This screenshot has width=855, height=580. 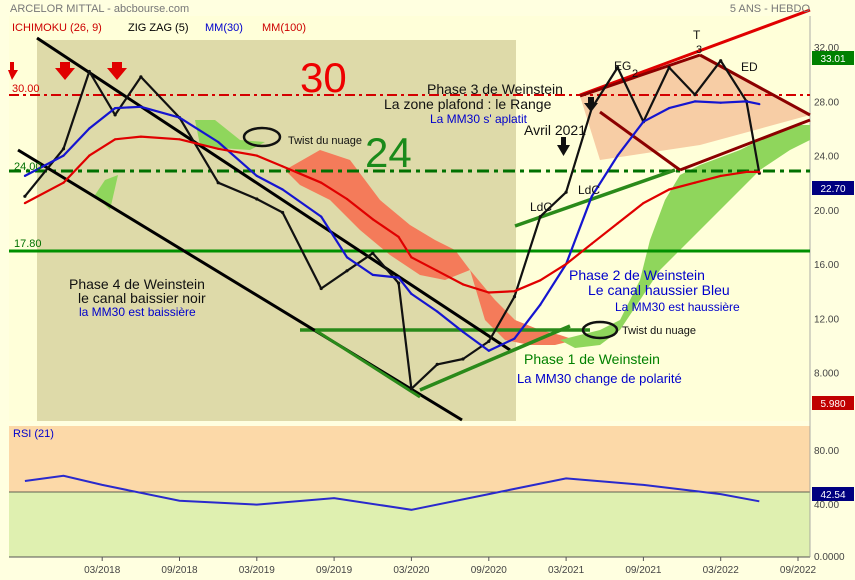 What do you see at coordinates (640, 75) in the screenshot?
I see `range-top-left` at bounding box center [640, 75].